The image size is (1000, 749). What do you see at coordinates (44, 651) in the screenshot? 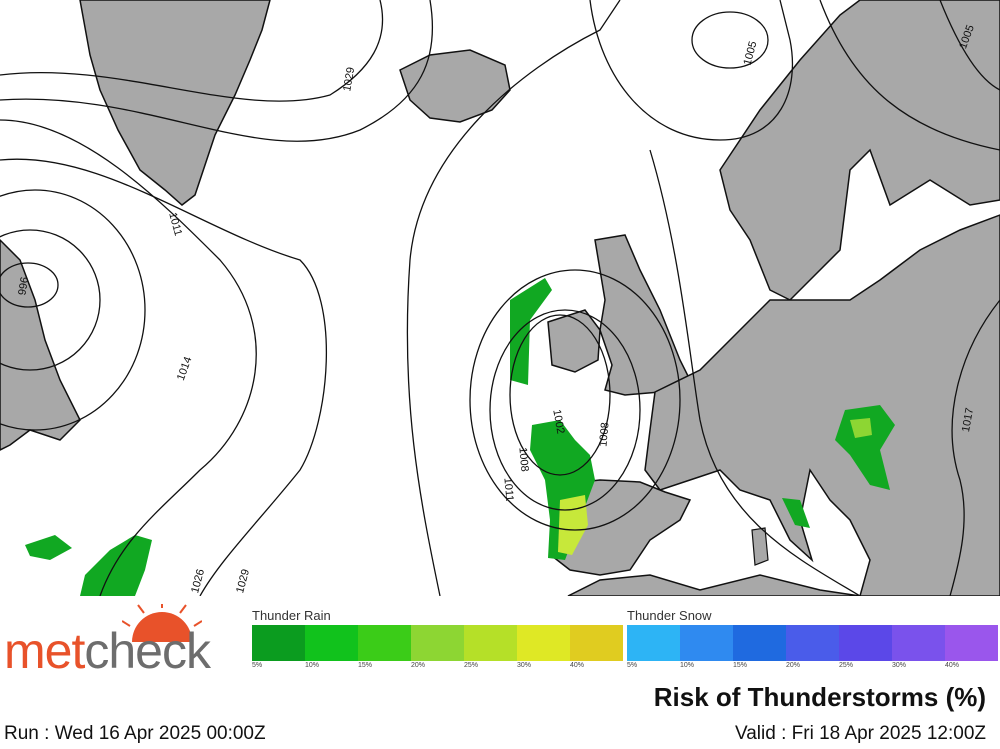
I see `logo-text-met: met` at bounding box center [44, 651].